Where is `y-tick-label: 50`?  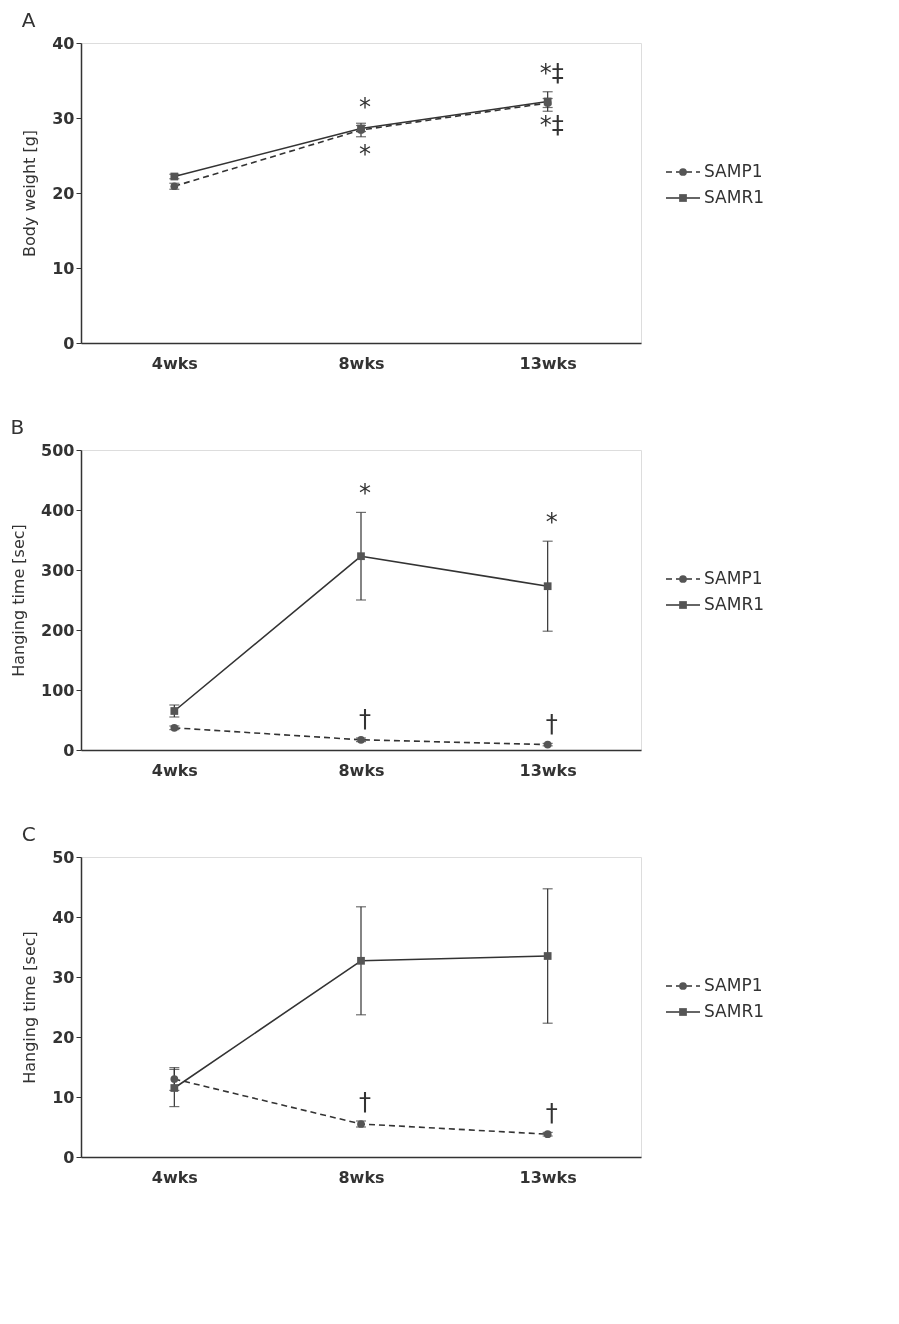
y-tick-label: 50 is located at coordinates (63, 857).